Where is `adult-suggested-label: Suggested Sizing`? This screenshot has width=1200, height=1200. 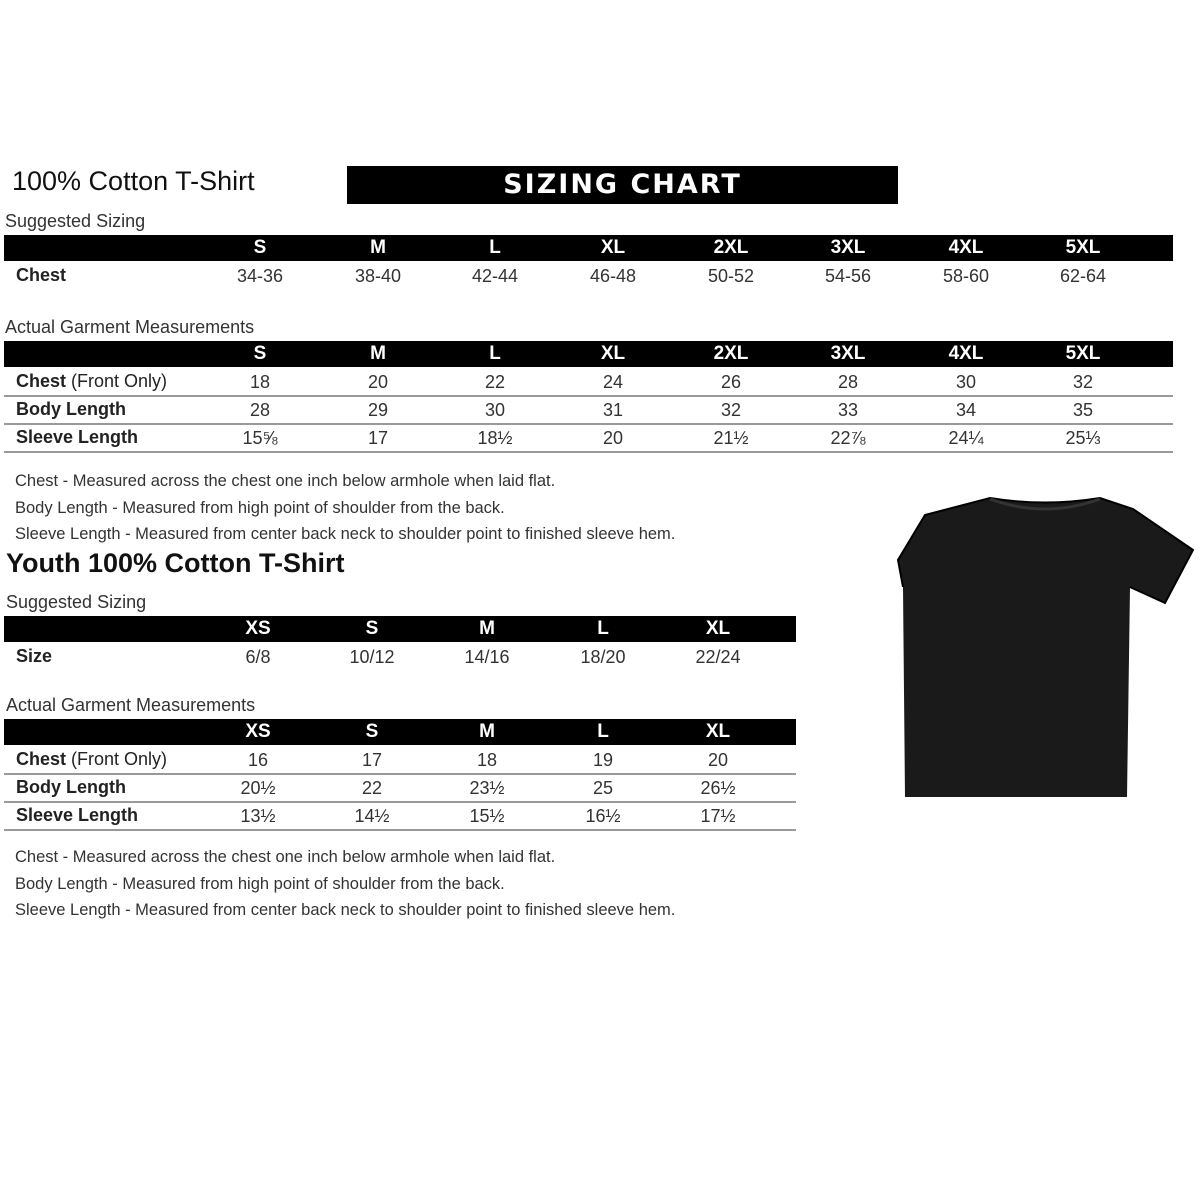 adult-suggested-label: Suggested Sizing is located at coordinates (75, 221).